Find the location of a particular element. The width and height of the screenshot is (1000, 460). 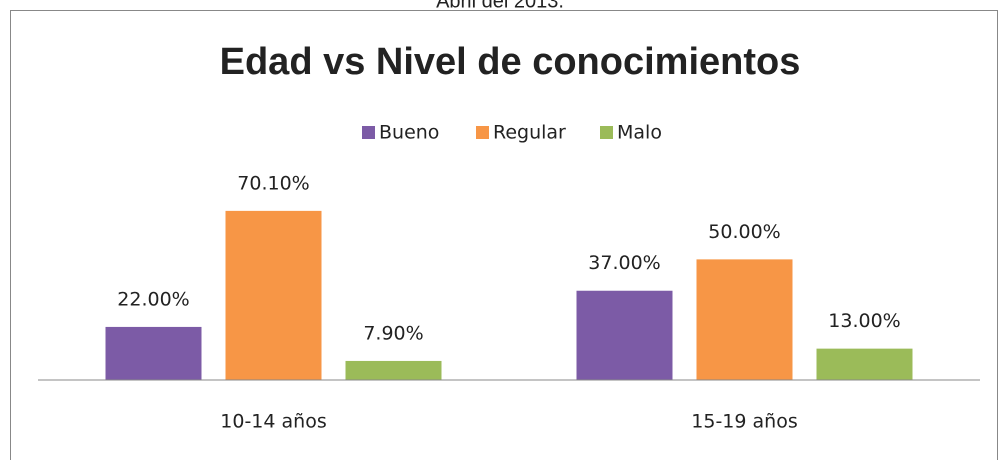

header-text: Abril del 2013. is located at coordinates (500, 6).